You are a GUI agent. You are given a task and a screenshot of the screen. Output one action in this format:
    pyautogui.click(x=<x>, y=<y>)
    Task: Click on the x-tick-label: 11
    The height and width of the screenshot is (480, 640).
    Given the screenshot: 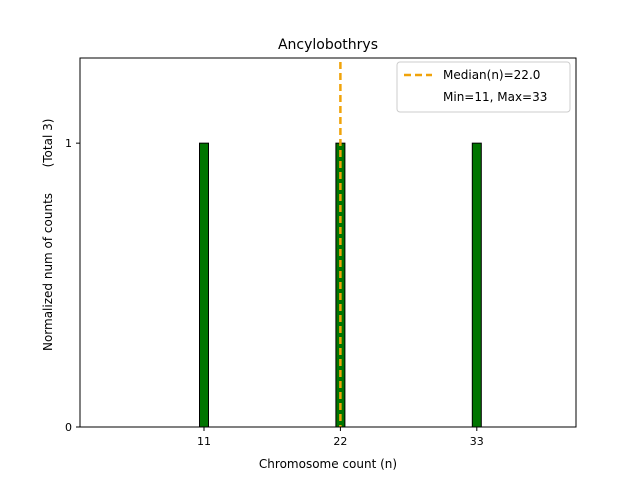 What is the action you would take?
    pyautogui.click(x=204, y=441)
    